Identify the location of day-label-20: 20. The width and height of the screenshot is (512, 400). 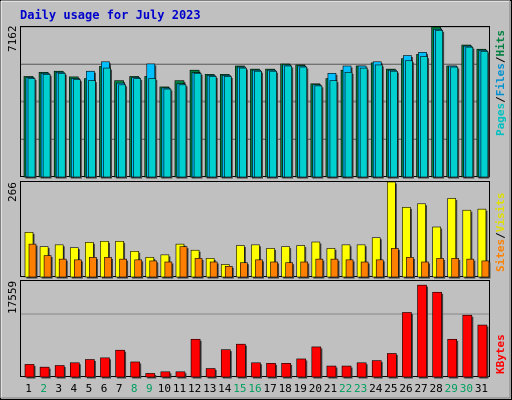
(315, 388).